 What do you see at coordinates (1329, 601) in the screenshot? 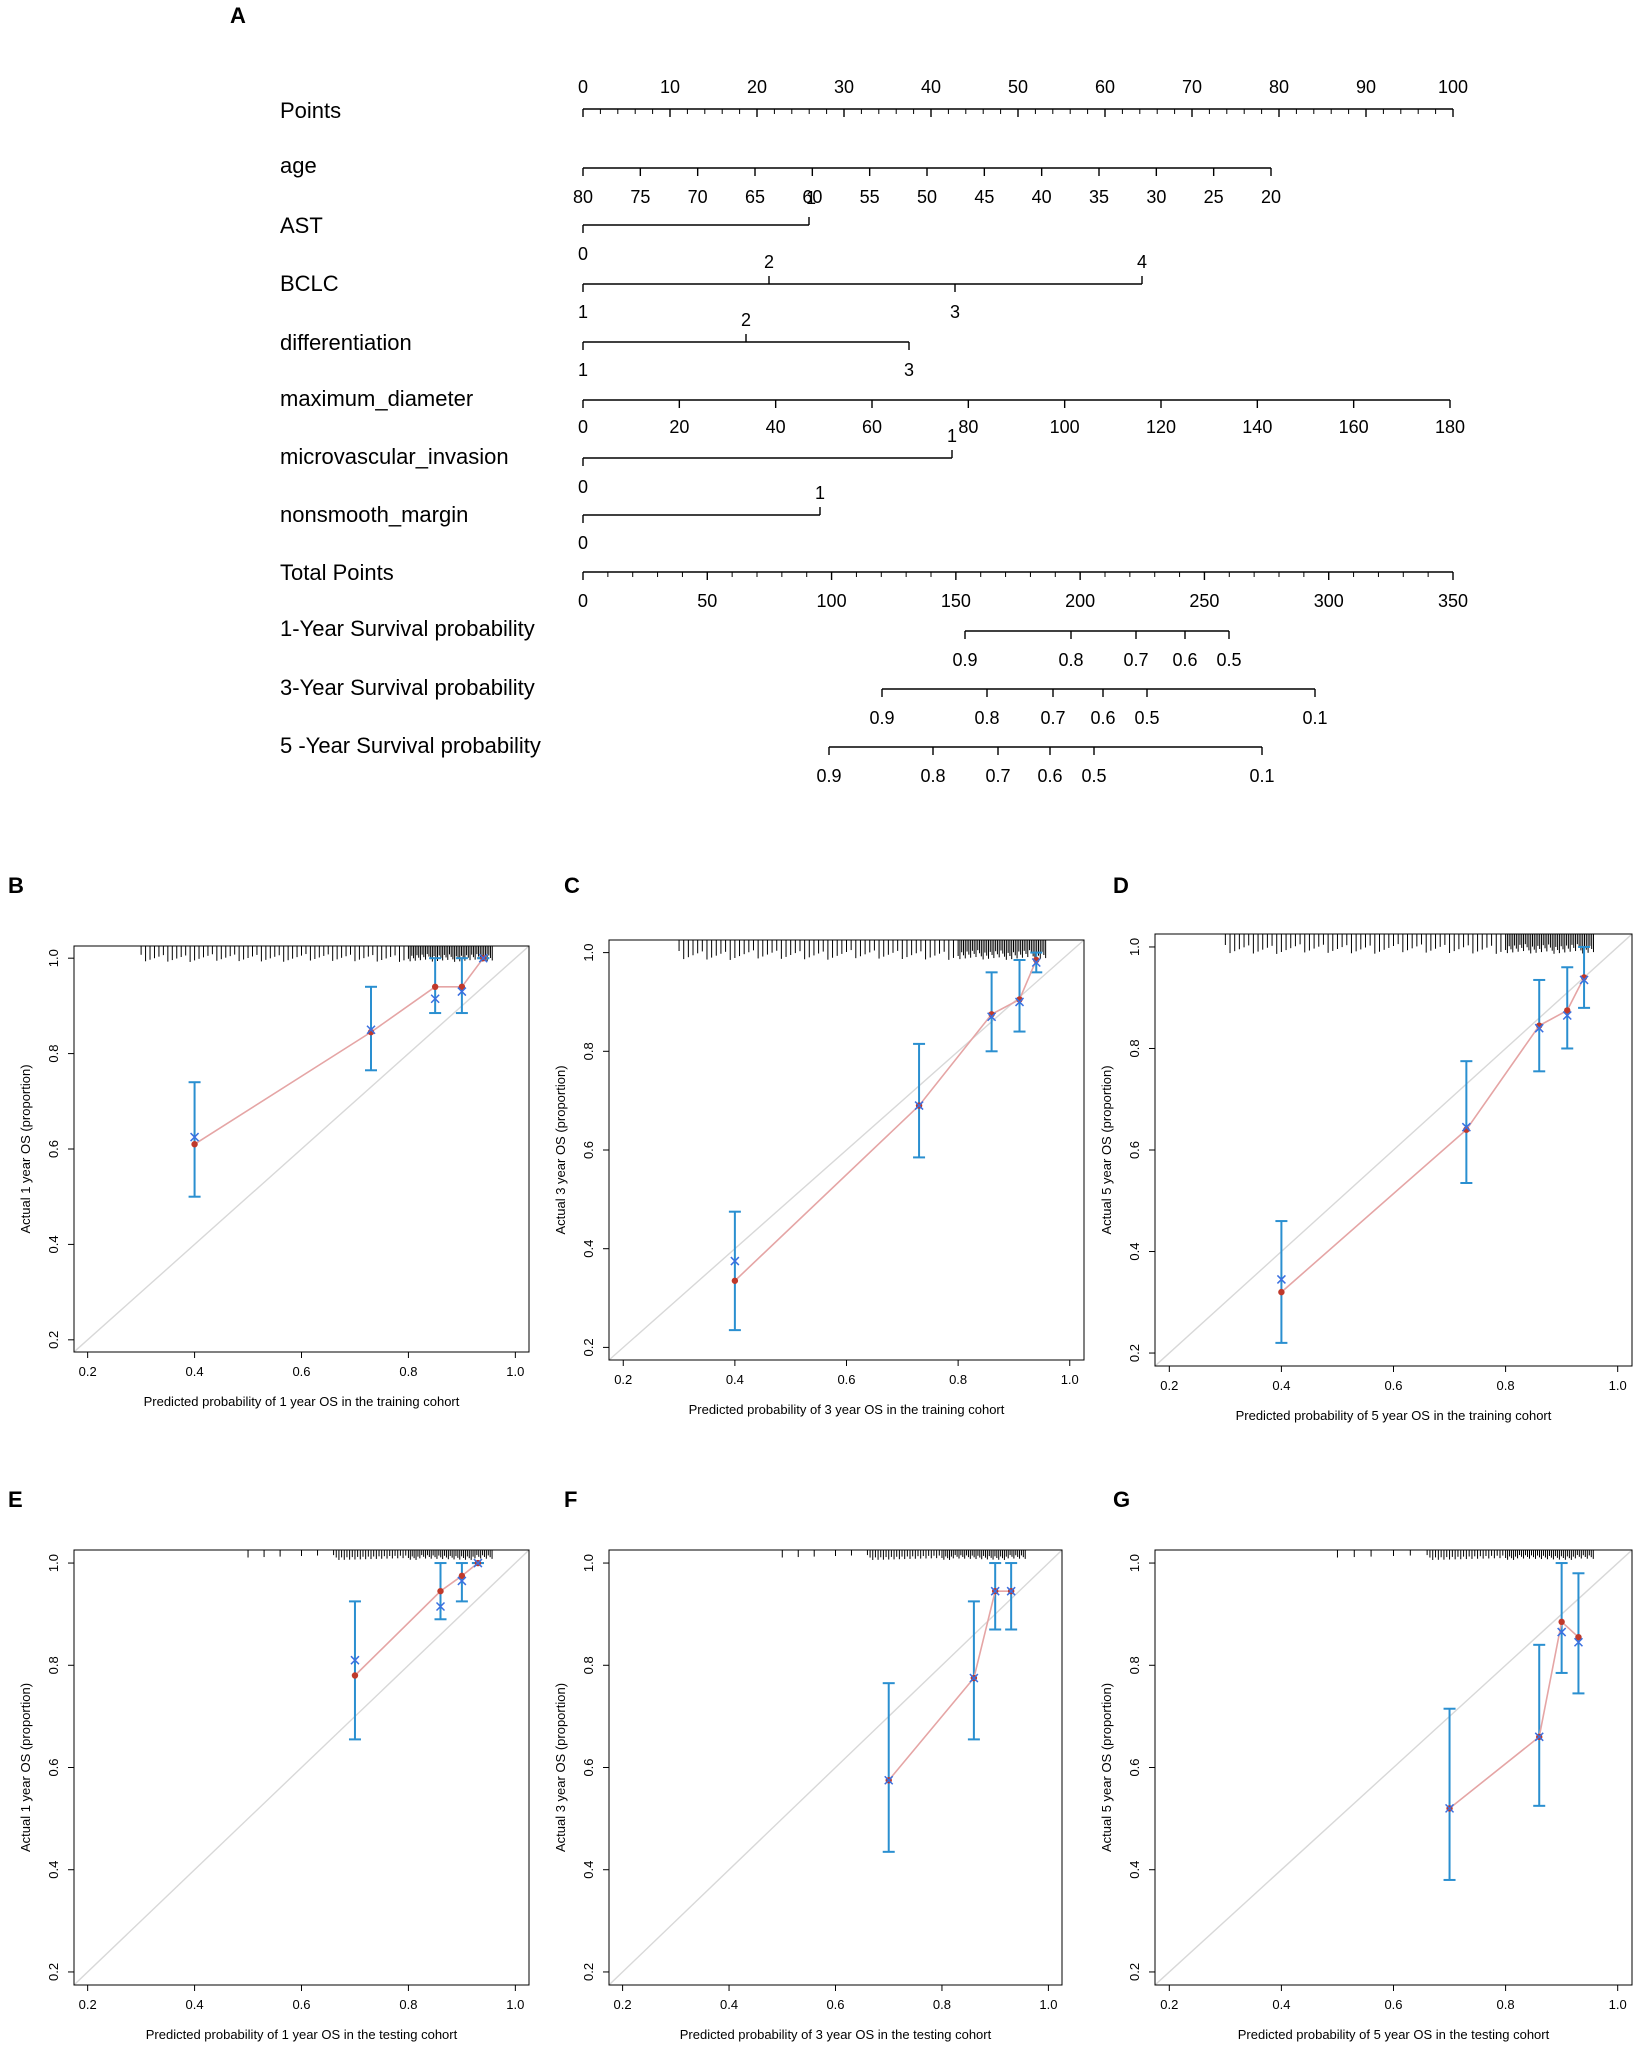
I see `scale-tick-label: 300` at bounding box center [1329, 601].